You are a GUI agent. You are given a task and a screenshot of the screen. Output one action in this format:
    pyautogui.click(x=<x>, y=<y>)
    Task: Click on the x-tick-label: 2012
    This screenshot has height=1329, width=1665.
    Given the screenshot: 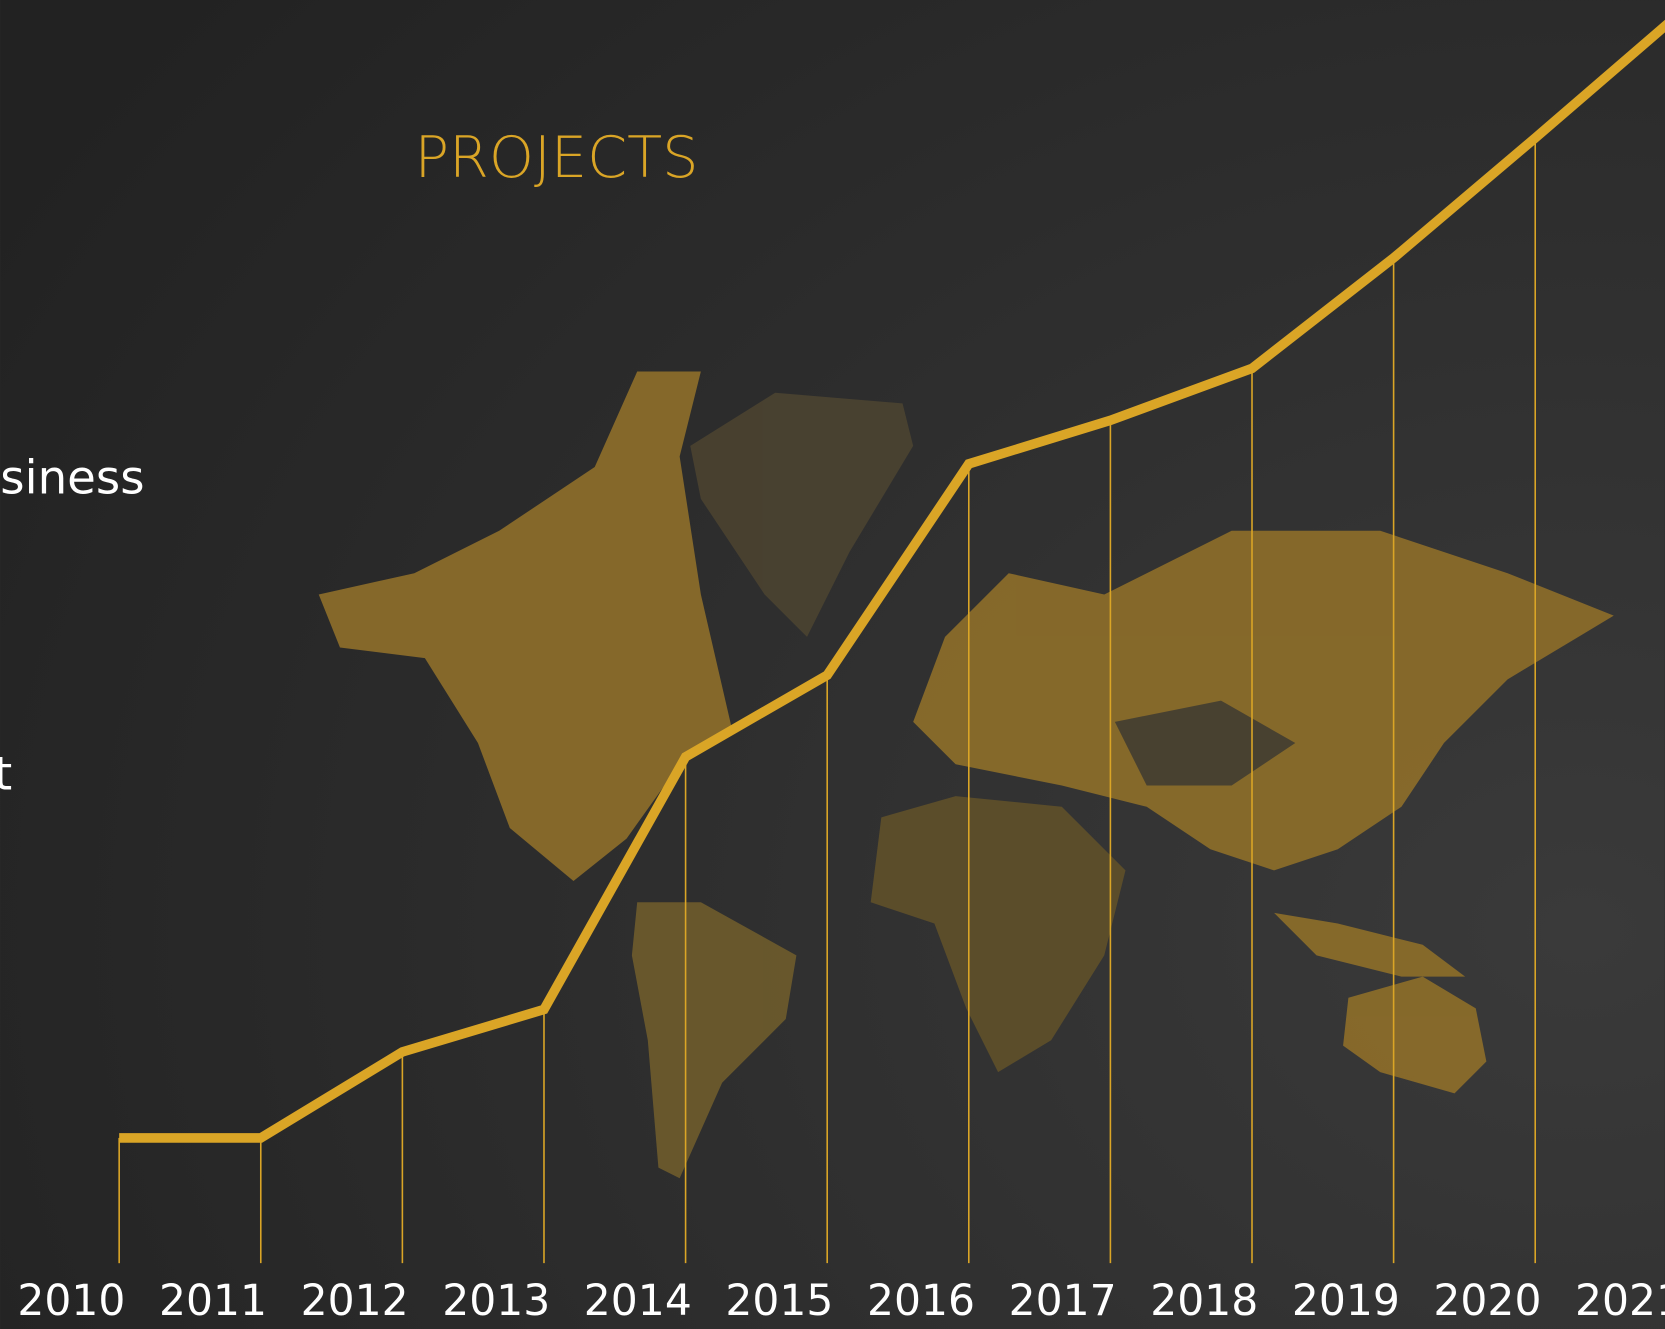 What is the action you would take?
    pyautogui.click(x=355, y=1301)
    